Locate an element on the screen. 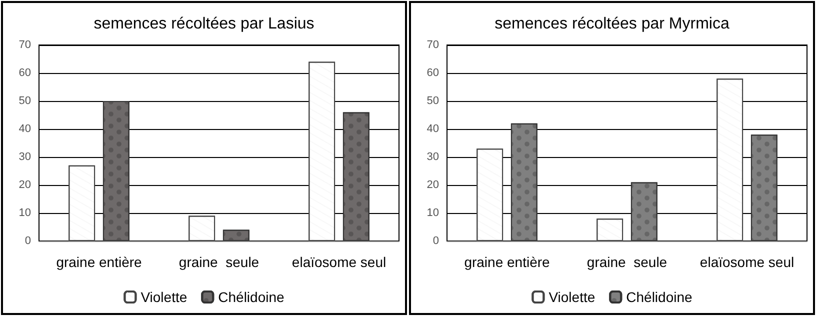 Image resolution: width=820 pixels, height=320 pixels. chart-title: semences récoltées par Myrmica is located at coordinates (612, 24).